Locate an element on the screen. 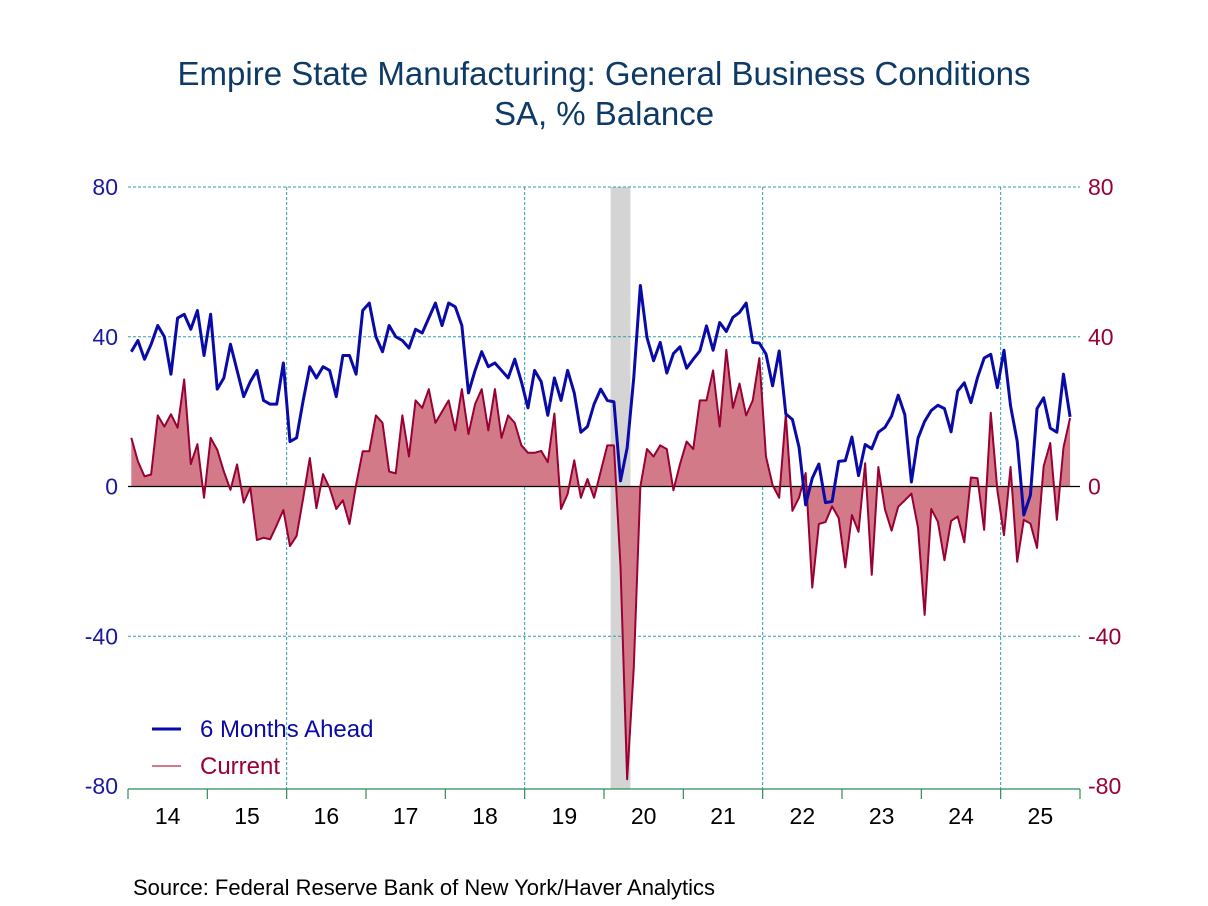 The image size is (1208, 906). chart-subtitle: SA, % Balance is located at coordinates (604, 113).